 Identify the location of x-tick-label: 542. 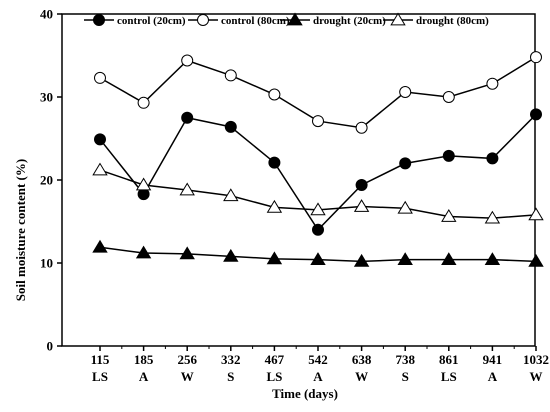
(318, 359).